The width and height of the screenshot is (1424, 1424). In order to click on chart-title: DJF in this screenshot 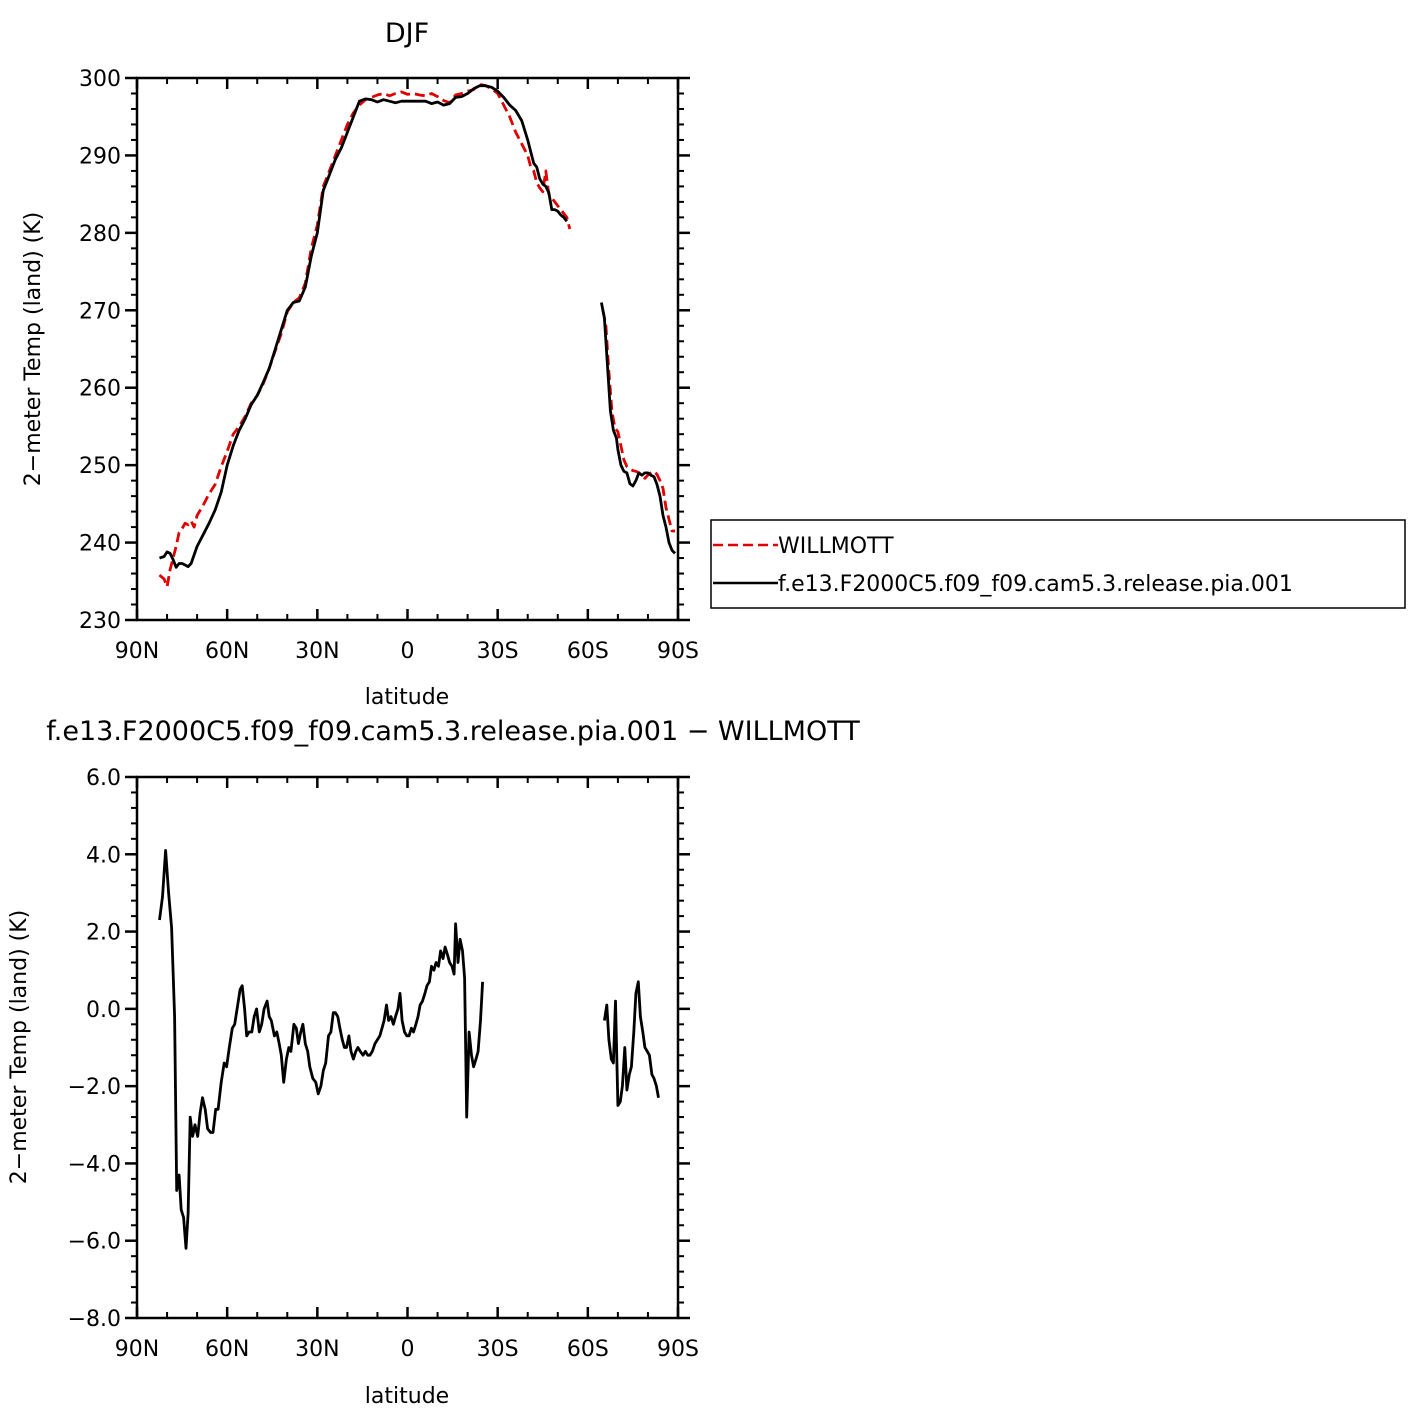, I will do `click(407, 33)`.